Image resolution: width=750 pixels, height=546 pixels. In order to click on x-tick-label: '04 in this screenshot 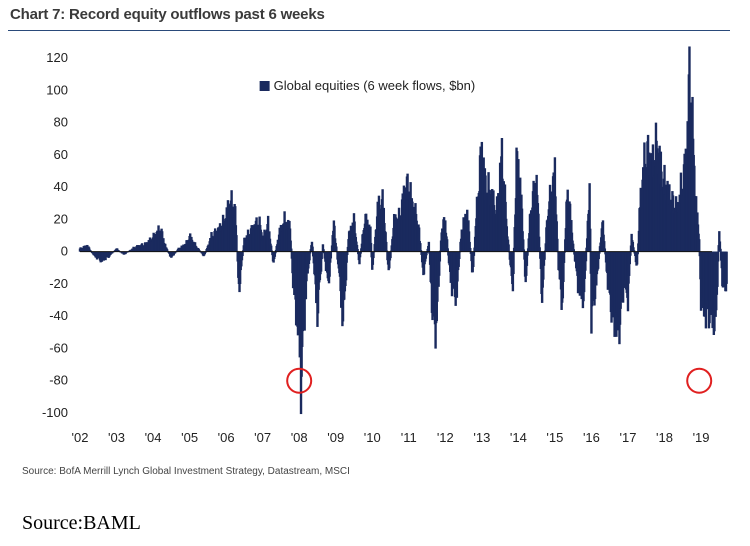, I will do `click(153, 437)`.